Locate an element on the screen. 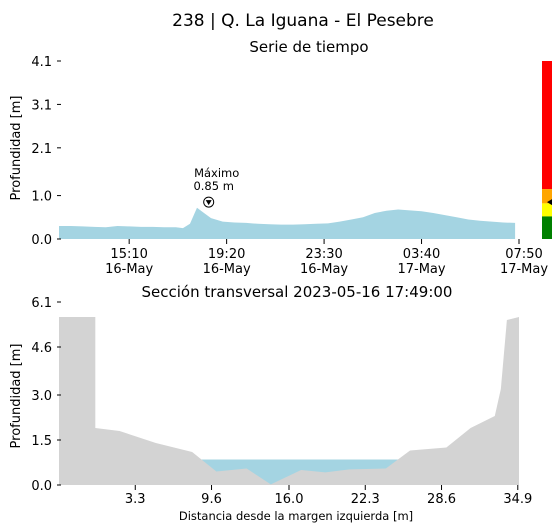 The height and width of the screenshot is (524, 552). y-tick-label-1: 1.0 is located at coordinates (41, 197).